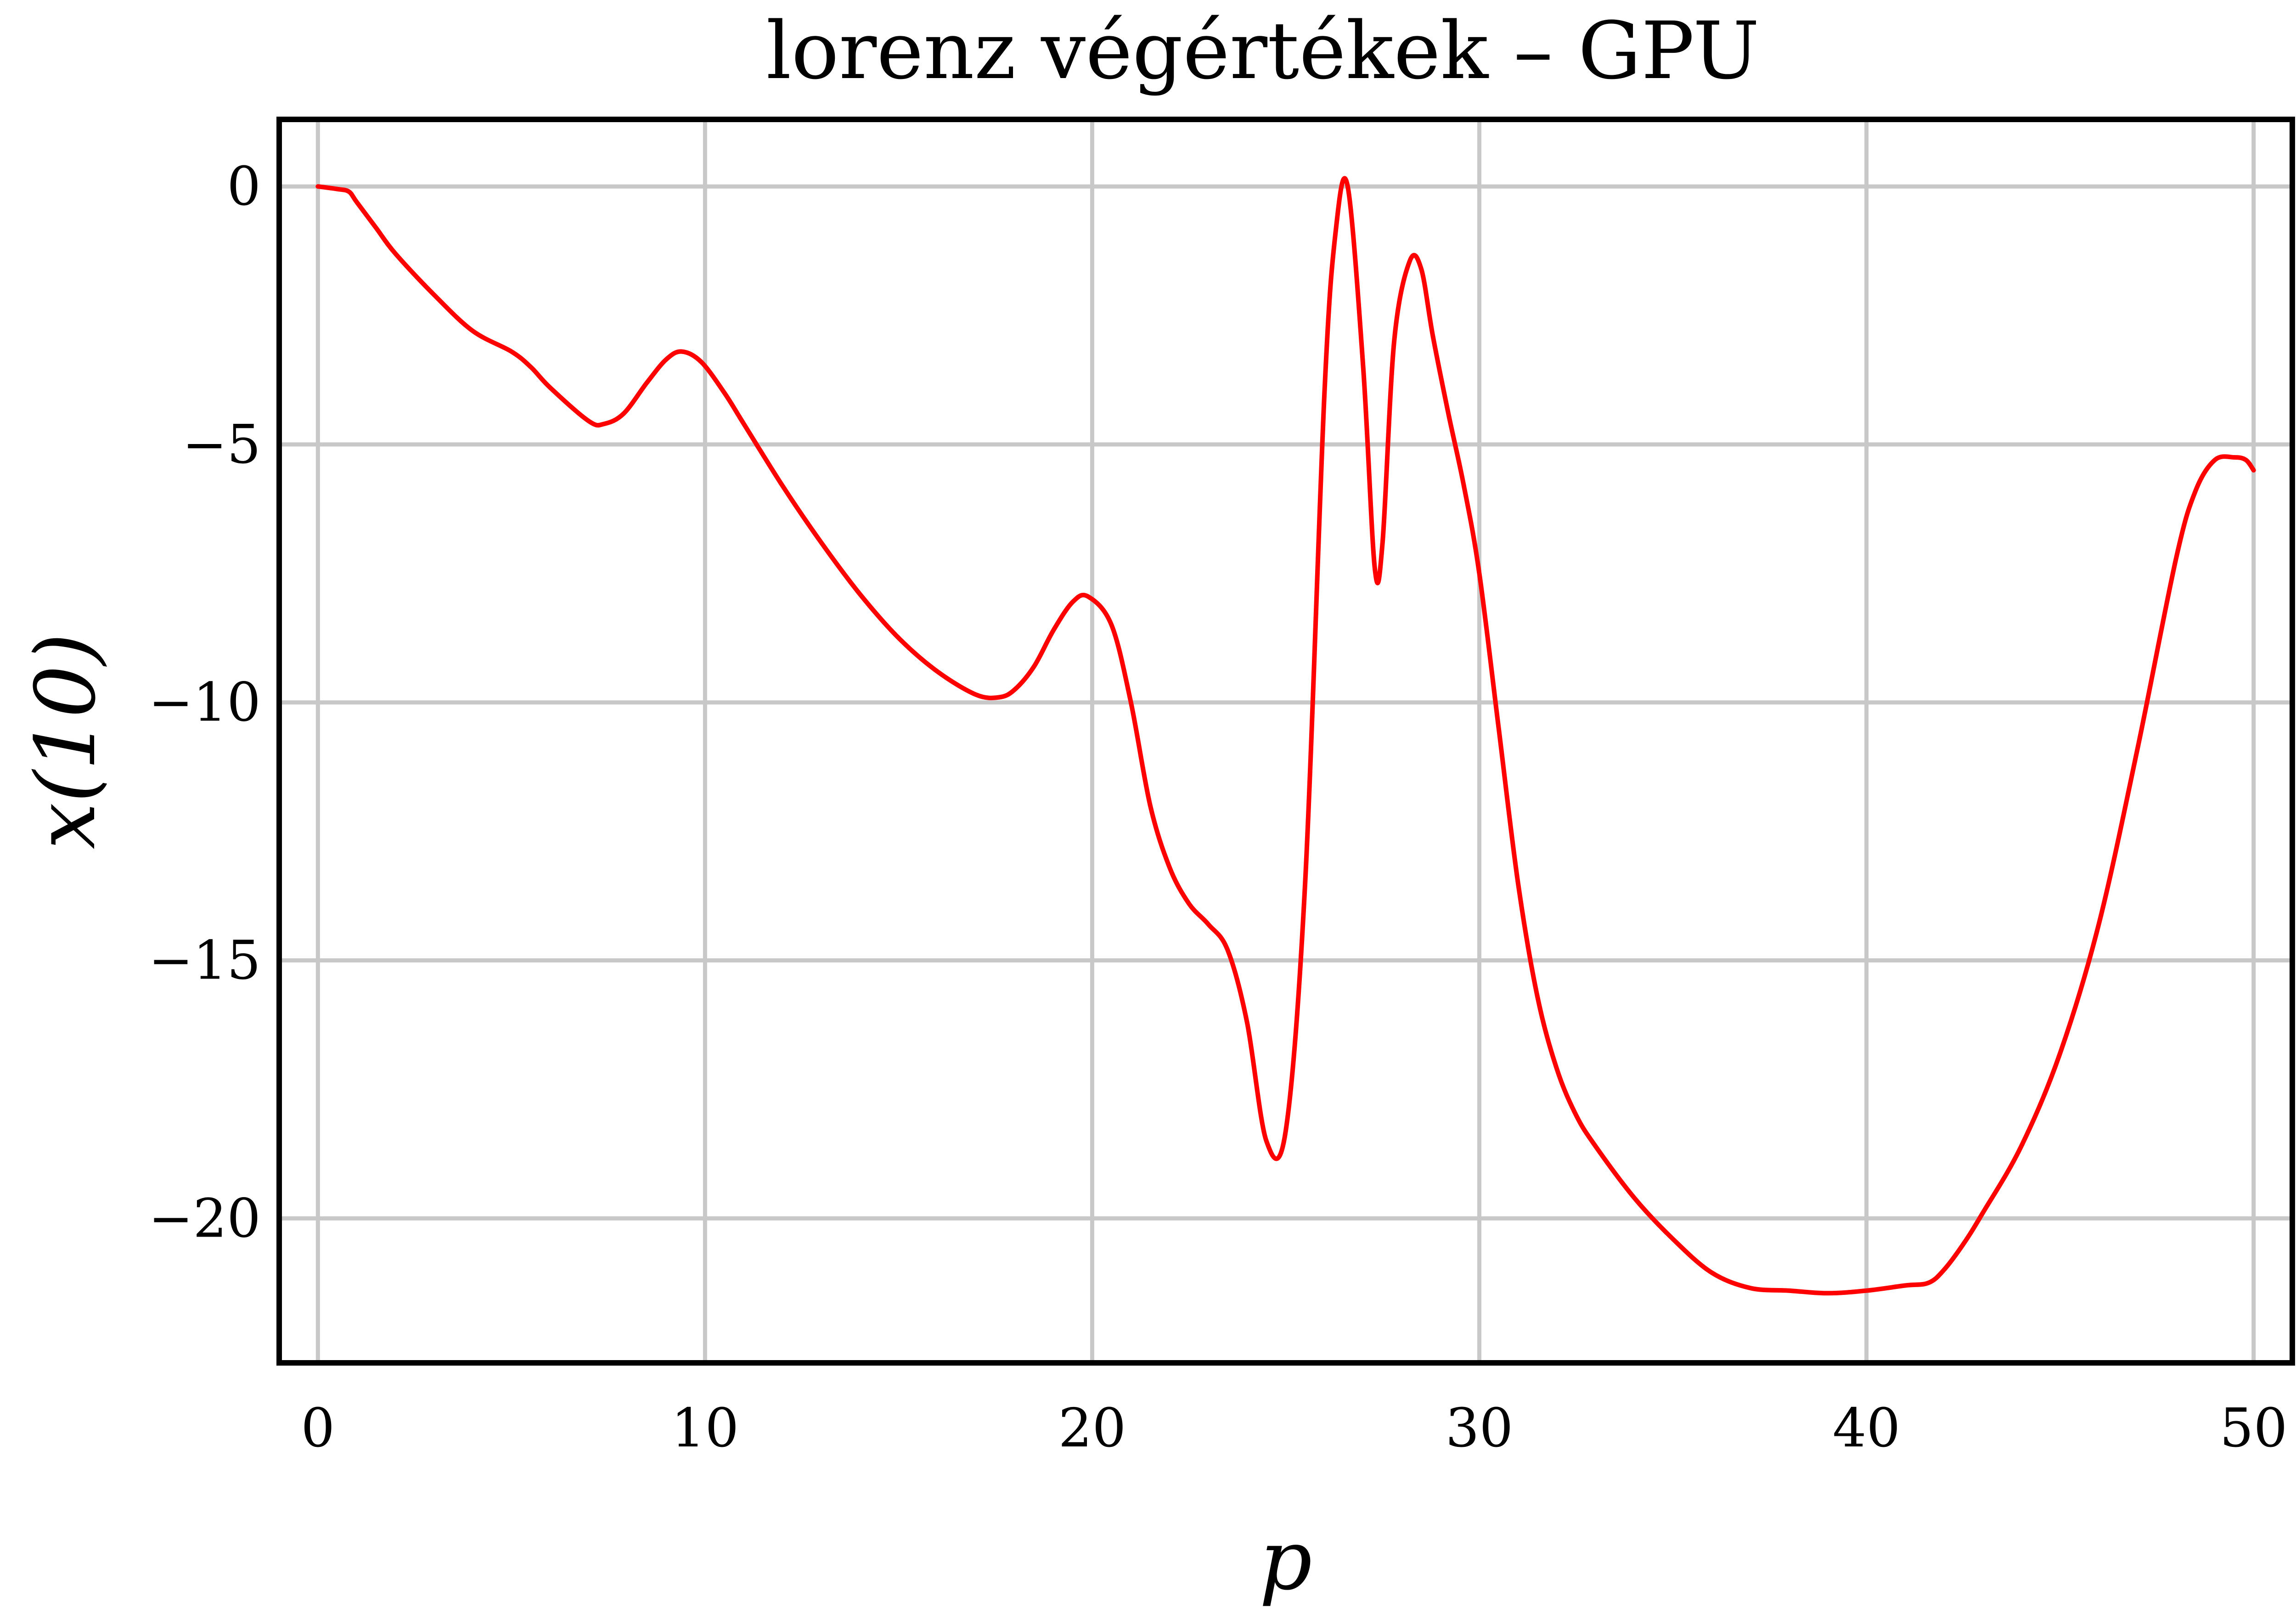  What do you see at coordinates (1867, 1428) in the screenshot?
I see `x-tick-label: 40` at bounding box center [1867, 1428].